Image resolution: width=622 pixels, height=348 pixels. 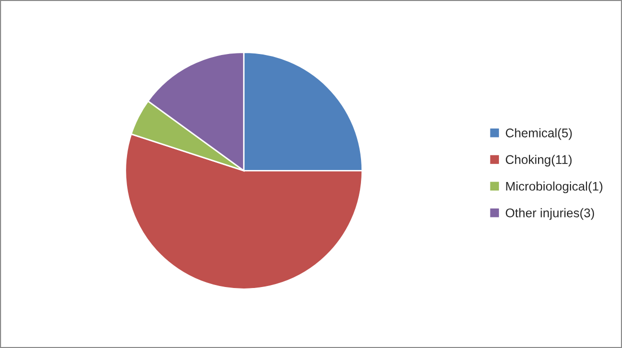 What do you see at coordinates (554, 188) in the screenshot?
I see `legend-label: Microbiological(1)` at bounding box center [554, 188].